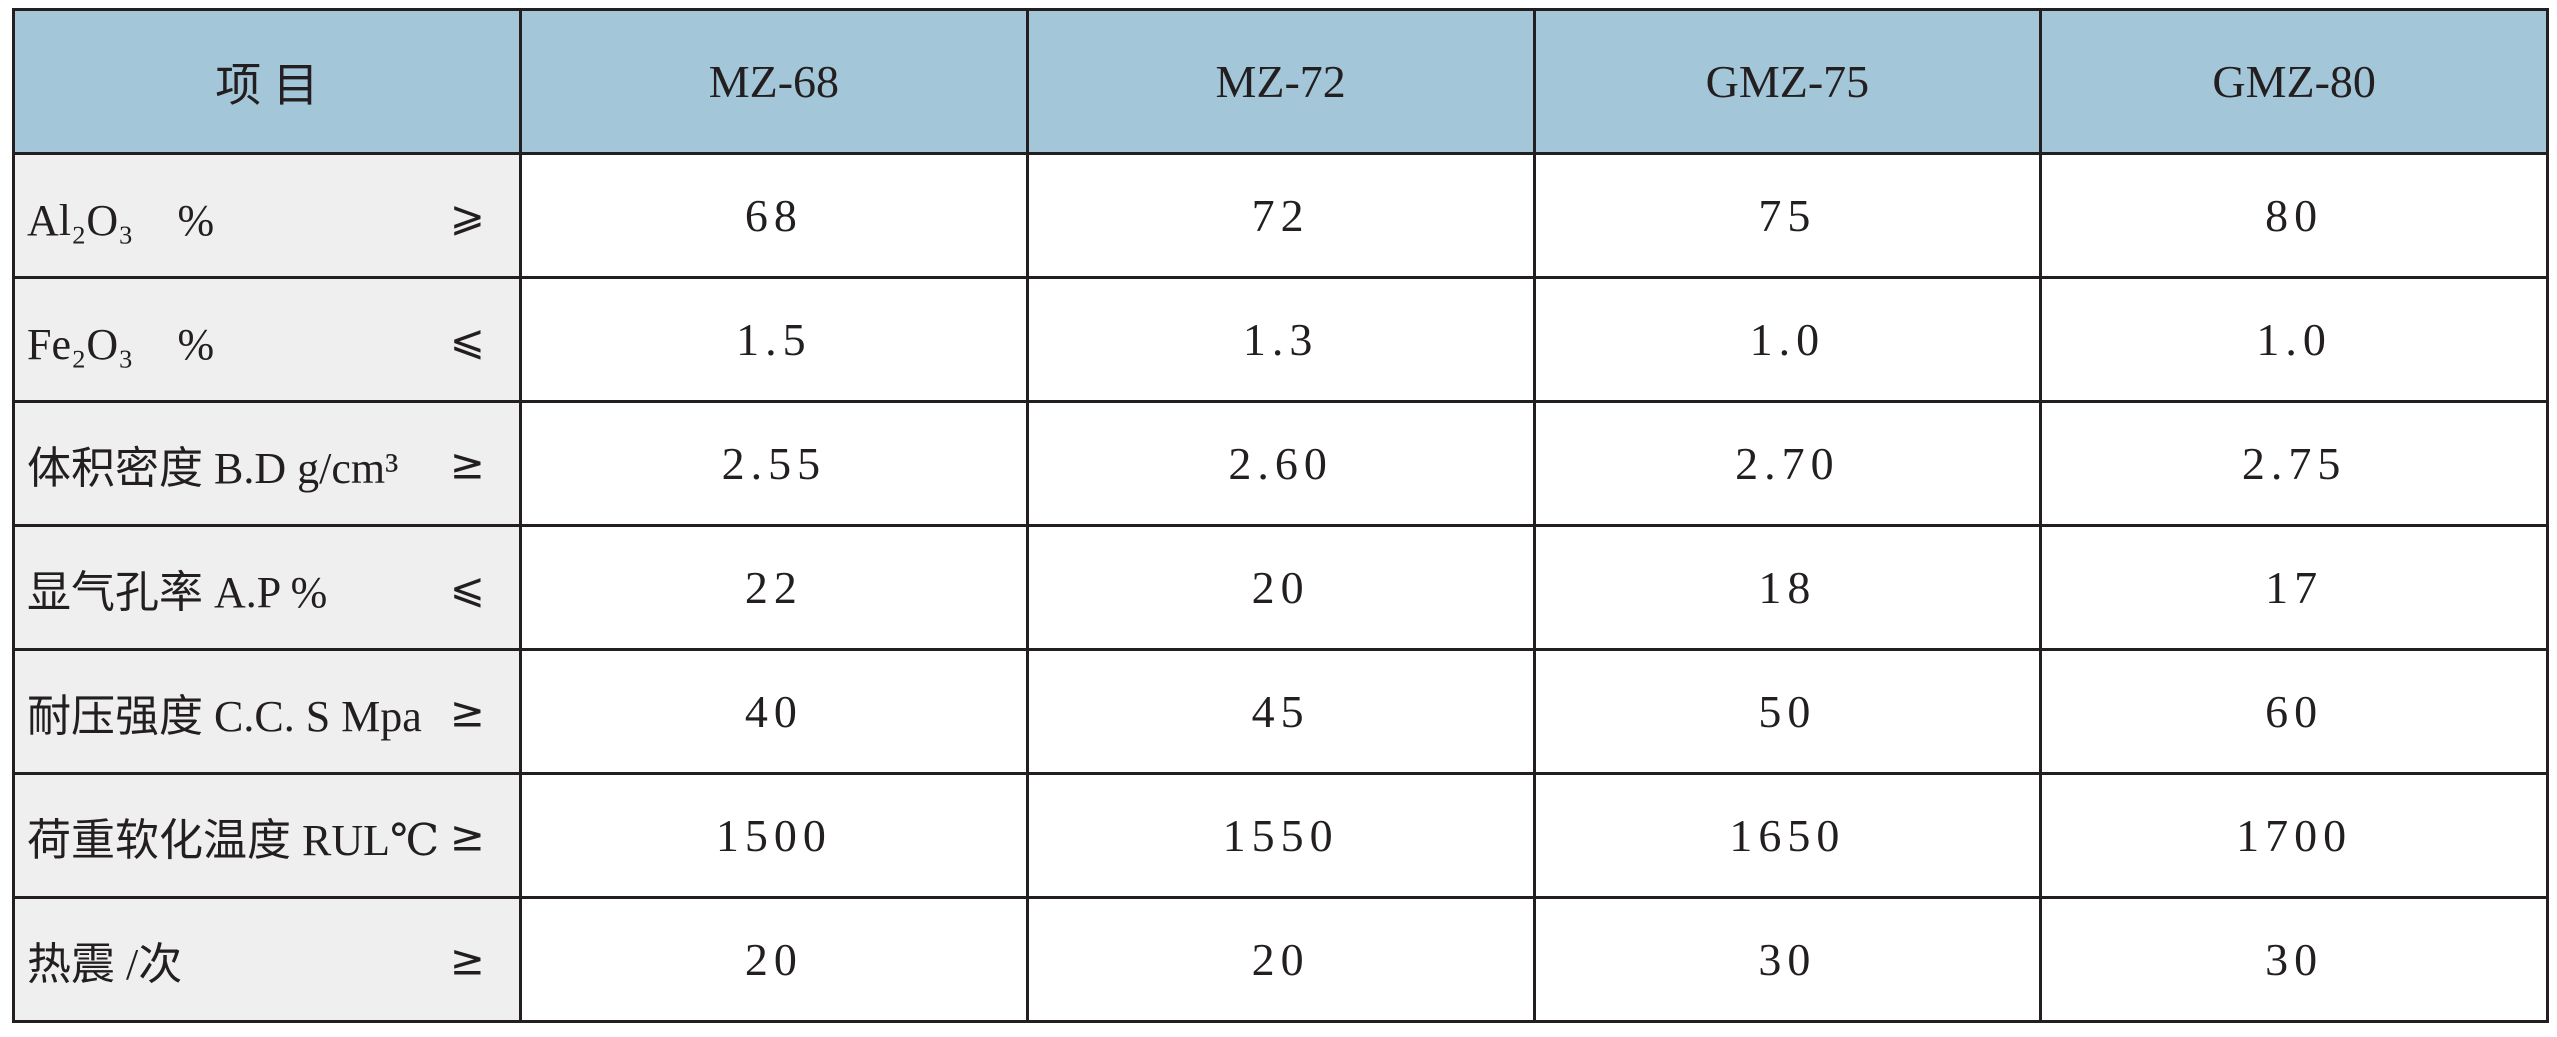 The image size is (2557, 1037). I want to click on value-cell: 2.55, so click(774, 463).